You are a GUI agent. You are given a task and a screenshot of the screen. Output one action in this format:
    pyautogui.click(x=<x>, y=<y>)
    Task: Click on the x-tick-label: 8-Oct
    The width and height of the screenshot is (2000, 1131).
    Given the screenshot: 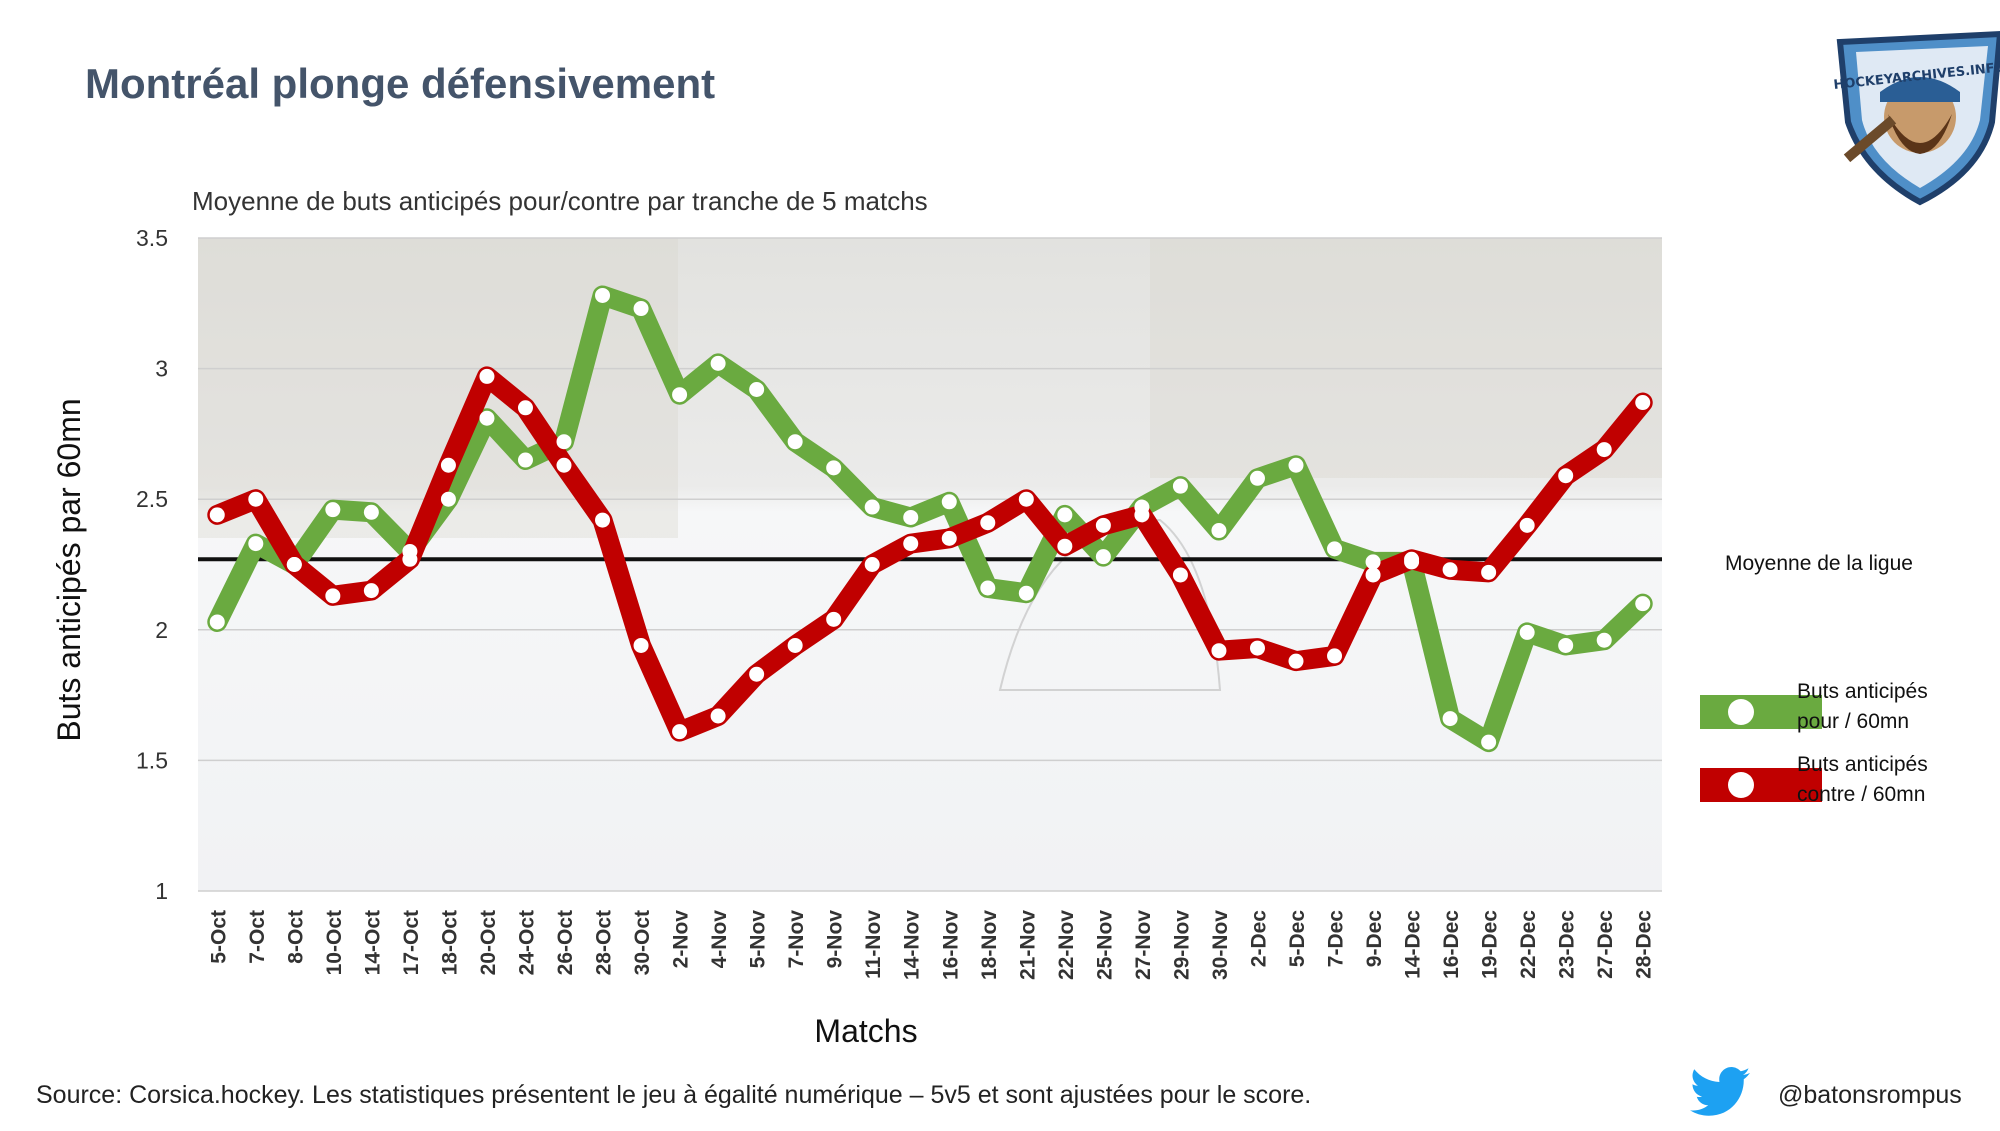 What is the action you would take?
    pyautogui.click(x=295, y=937)
    